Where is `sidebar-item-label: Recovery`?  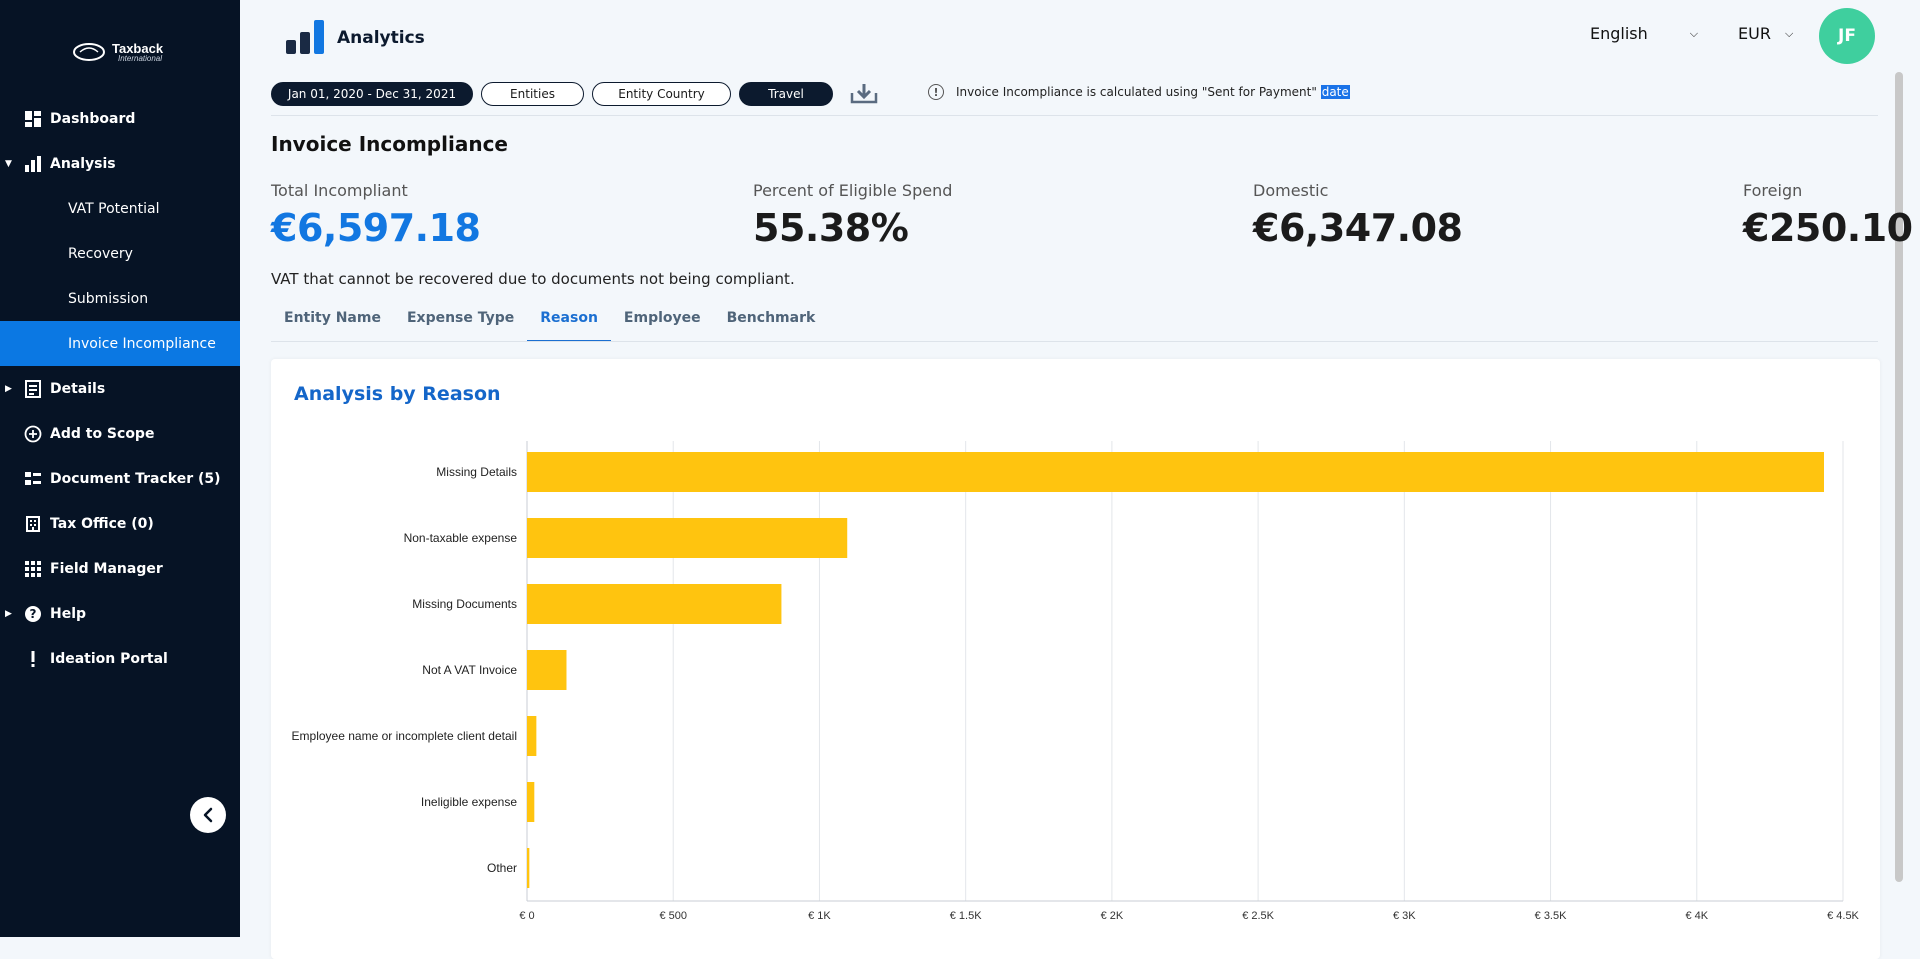
sidebar-item-label: Recovery is located at coordinates (100, 253).